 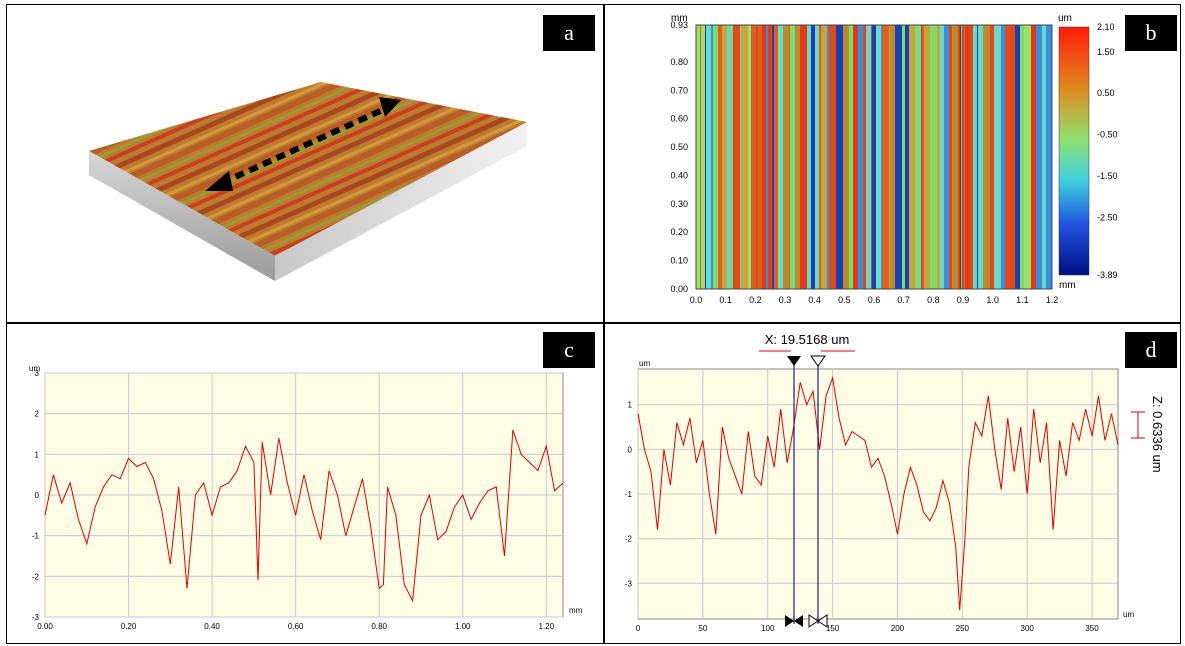 I want to click on y-unit-c: um, so click(x=34, y=368).